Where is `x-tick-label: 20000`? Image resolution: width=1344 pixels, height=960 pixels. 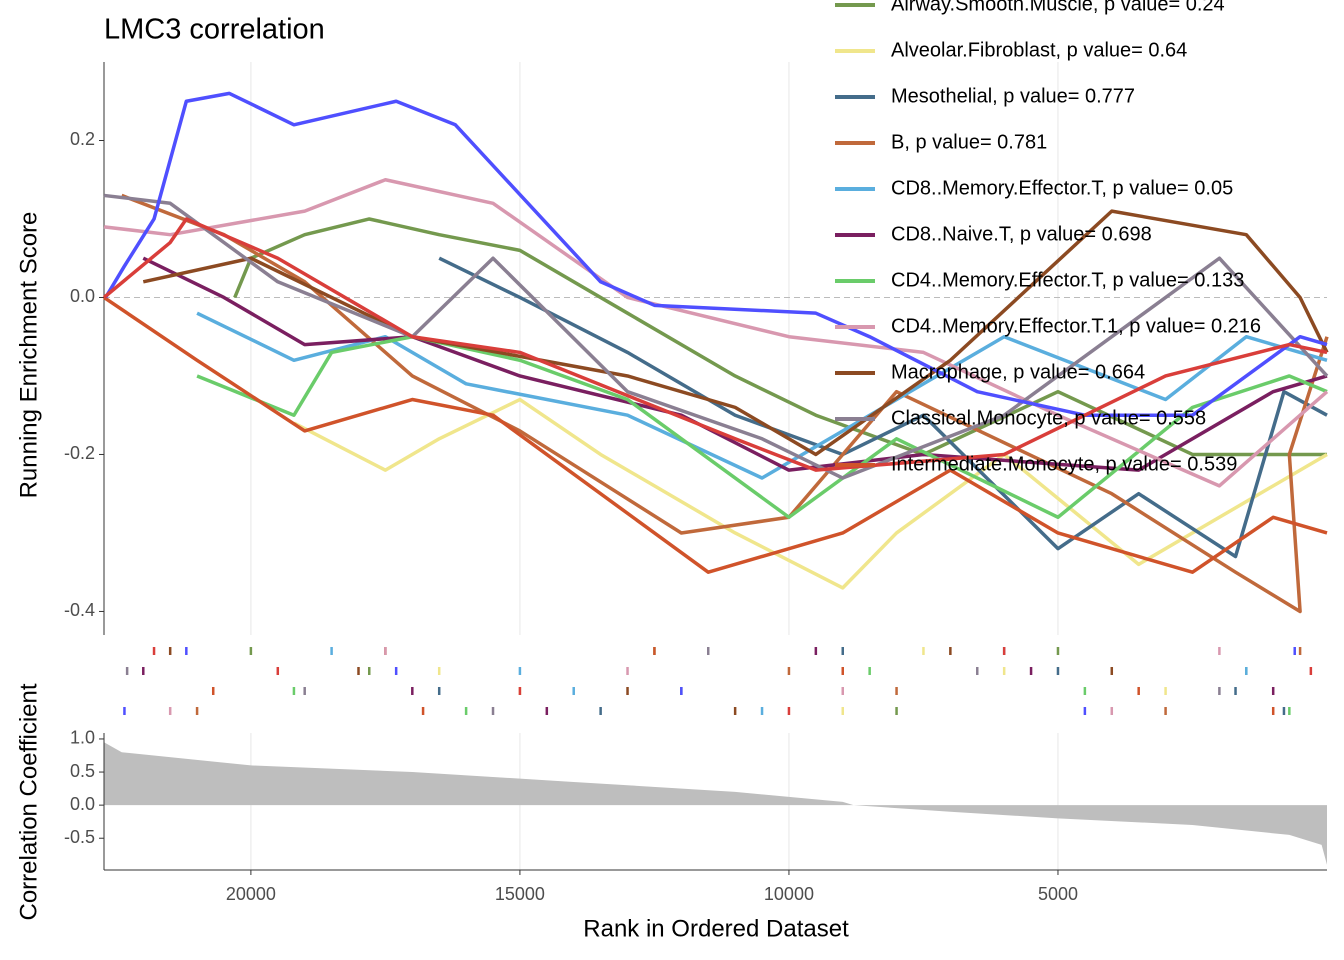 x-tick-label: 20000 is located at coordinates (251, 894).